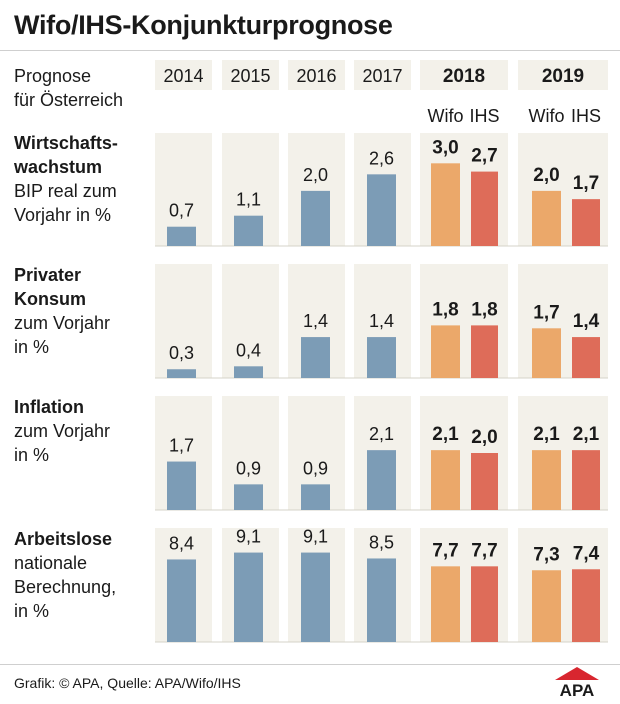 The image size is (620, 704). I want to click on header-label-line: Prognose, so click(53, 76).